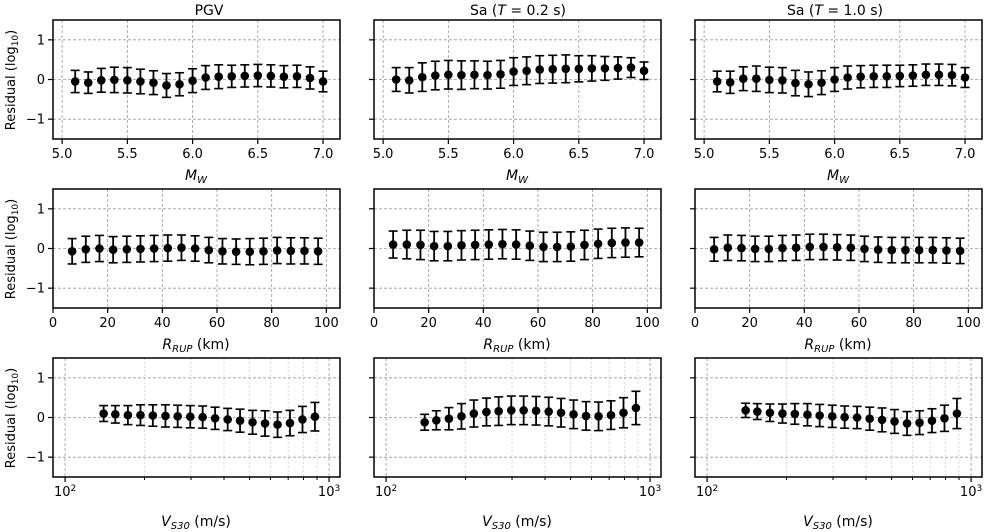 The height and width of the screenshot is (532, 997). I want to click on panel-1-1: 5.0 5.5 6.0 6.5 7.0 −1 0 1, so click(183, 90).